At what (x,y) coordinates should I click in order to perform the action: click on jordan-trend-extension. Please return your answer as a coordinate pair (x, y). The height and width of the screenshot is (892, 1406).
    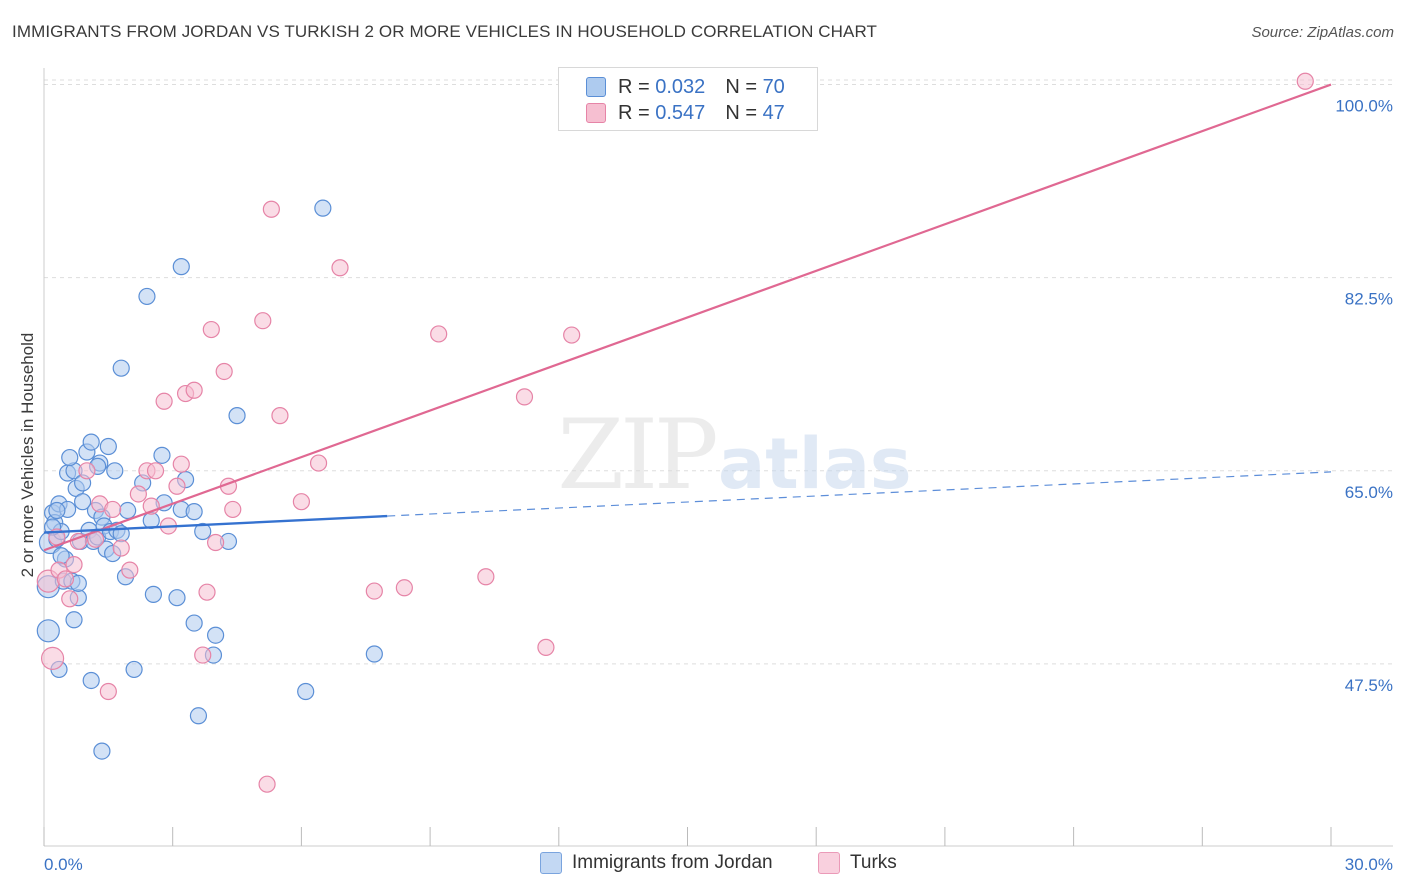
    Looking at the image, I should click on (859, 494).